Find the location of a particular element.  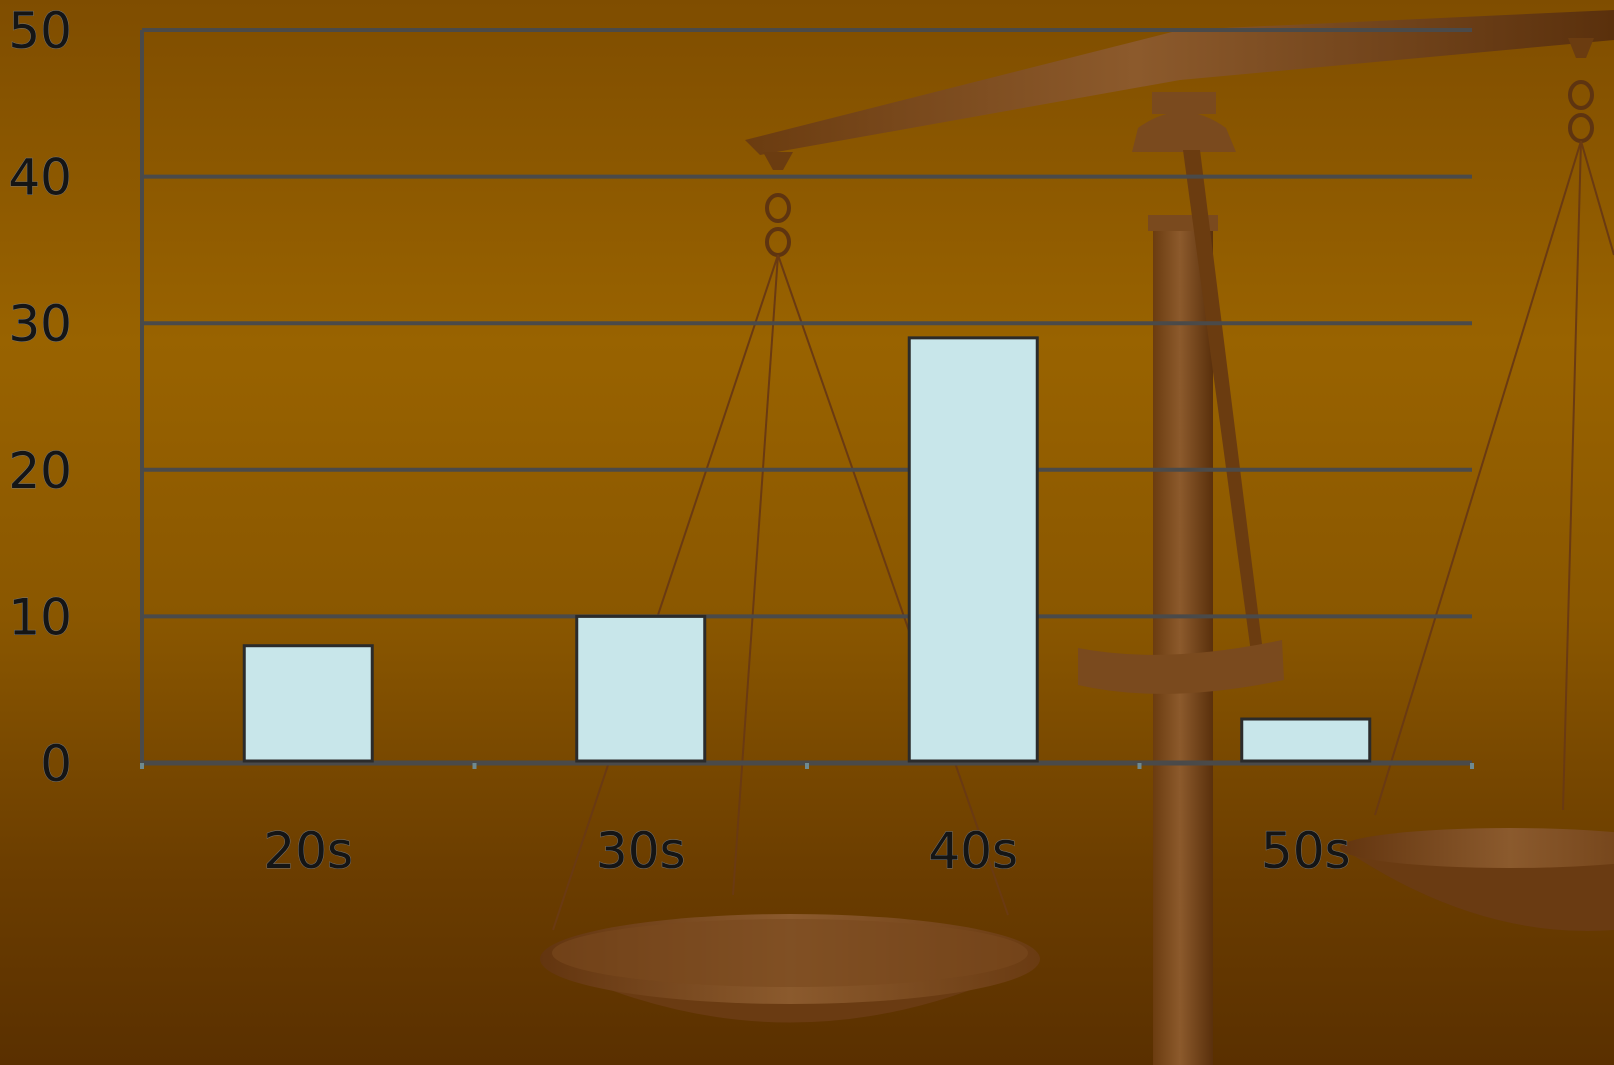

right-pan-bowl is located at coordinates (1479, 890).